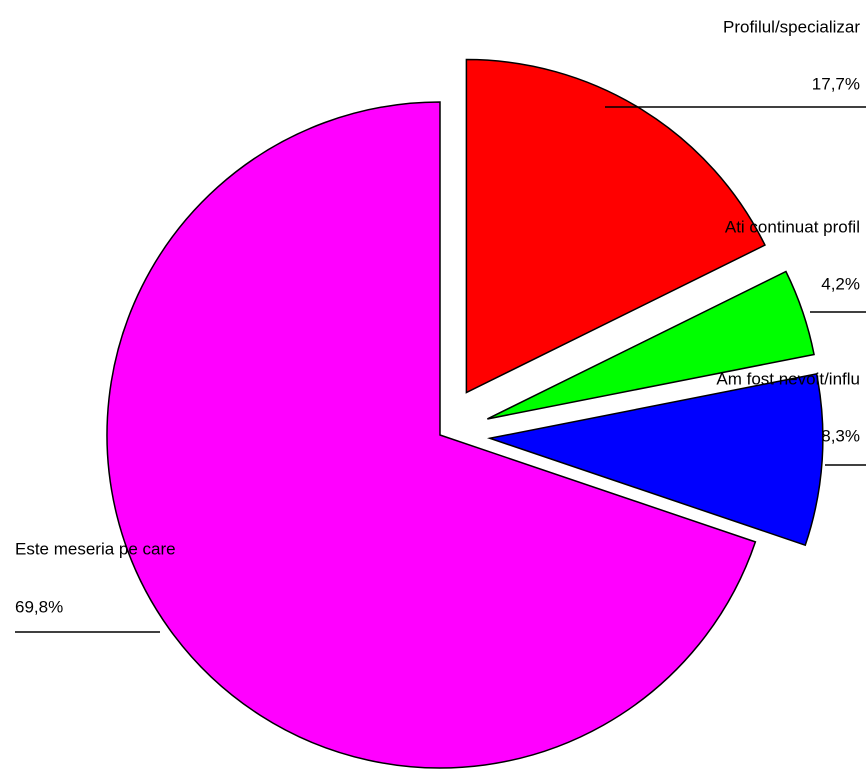 The height and width of the screenshot is (773, 866). I want to click on slice-label: Profilul/specializar, so click(791, 26).